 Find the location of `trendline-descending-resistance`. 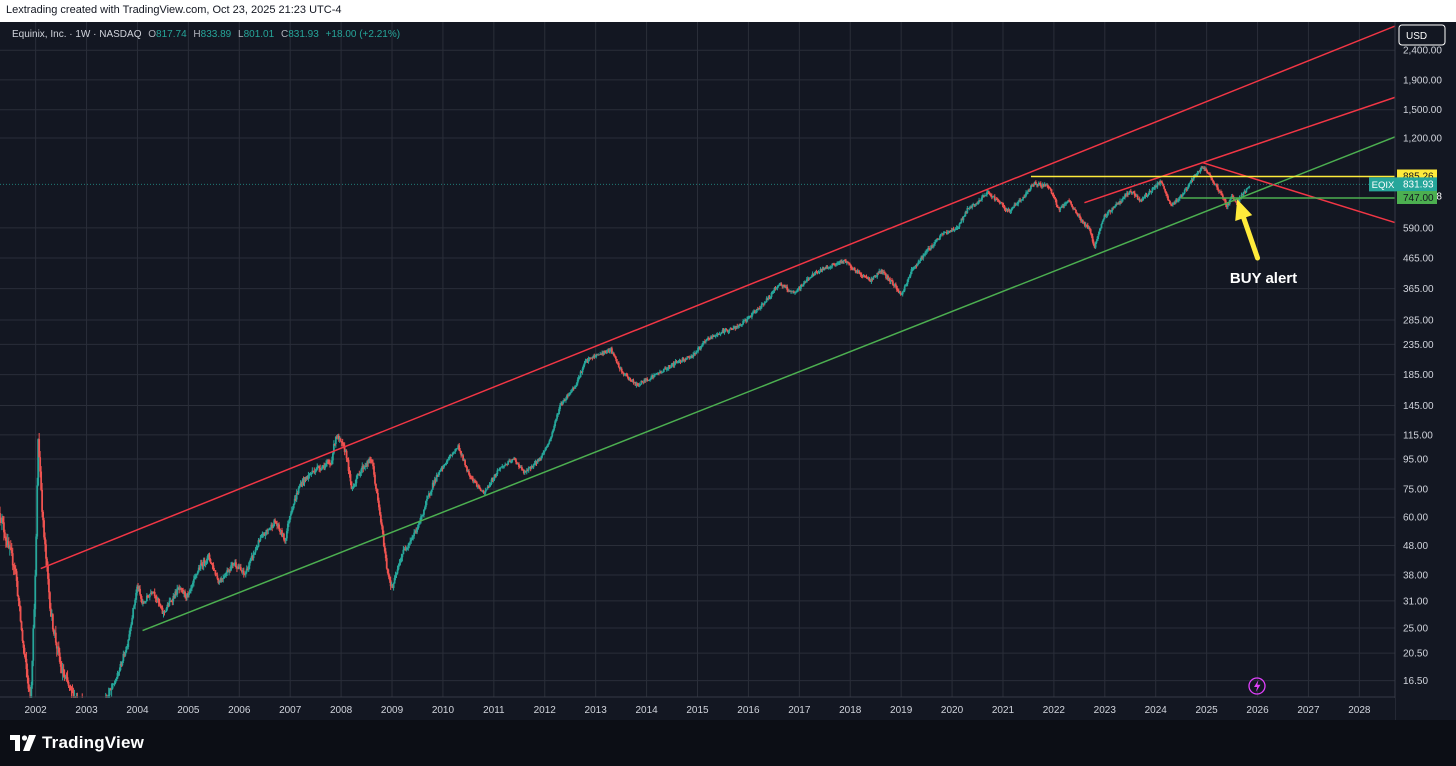

trendline-descending-resistance is located at coordinates (1303, 194).